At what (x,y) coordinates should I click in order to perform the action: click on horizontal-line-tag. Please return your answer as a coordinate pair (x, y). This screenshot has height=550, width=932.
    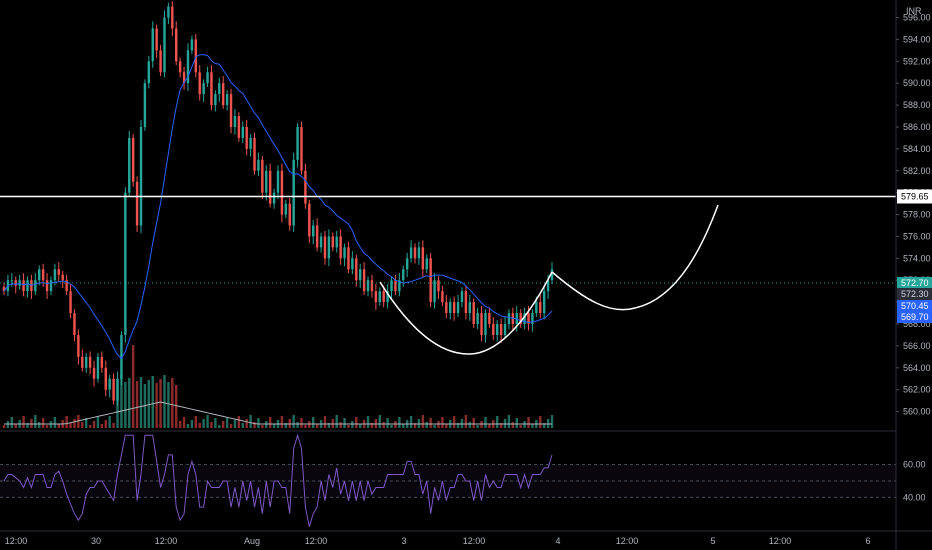
    Looking at the image, I should click on (914, 196).